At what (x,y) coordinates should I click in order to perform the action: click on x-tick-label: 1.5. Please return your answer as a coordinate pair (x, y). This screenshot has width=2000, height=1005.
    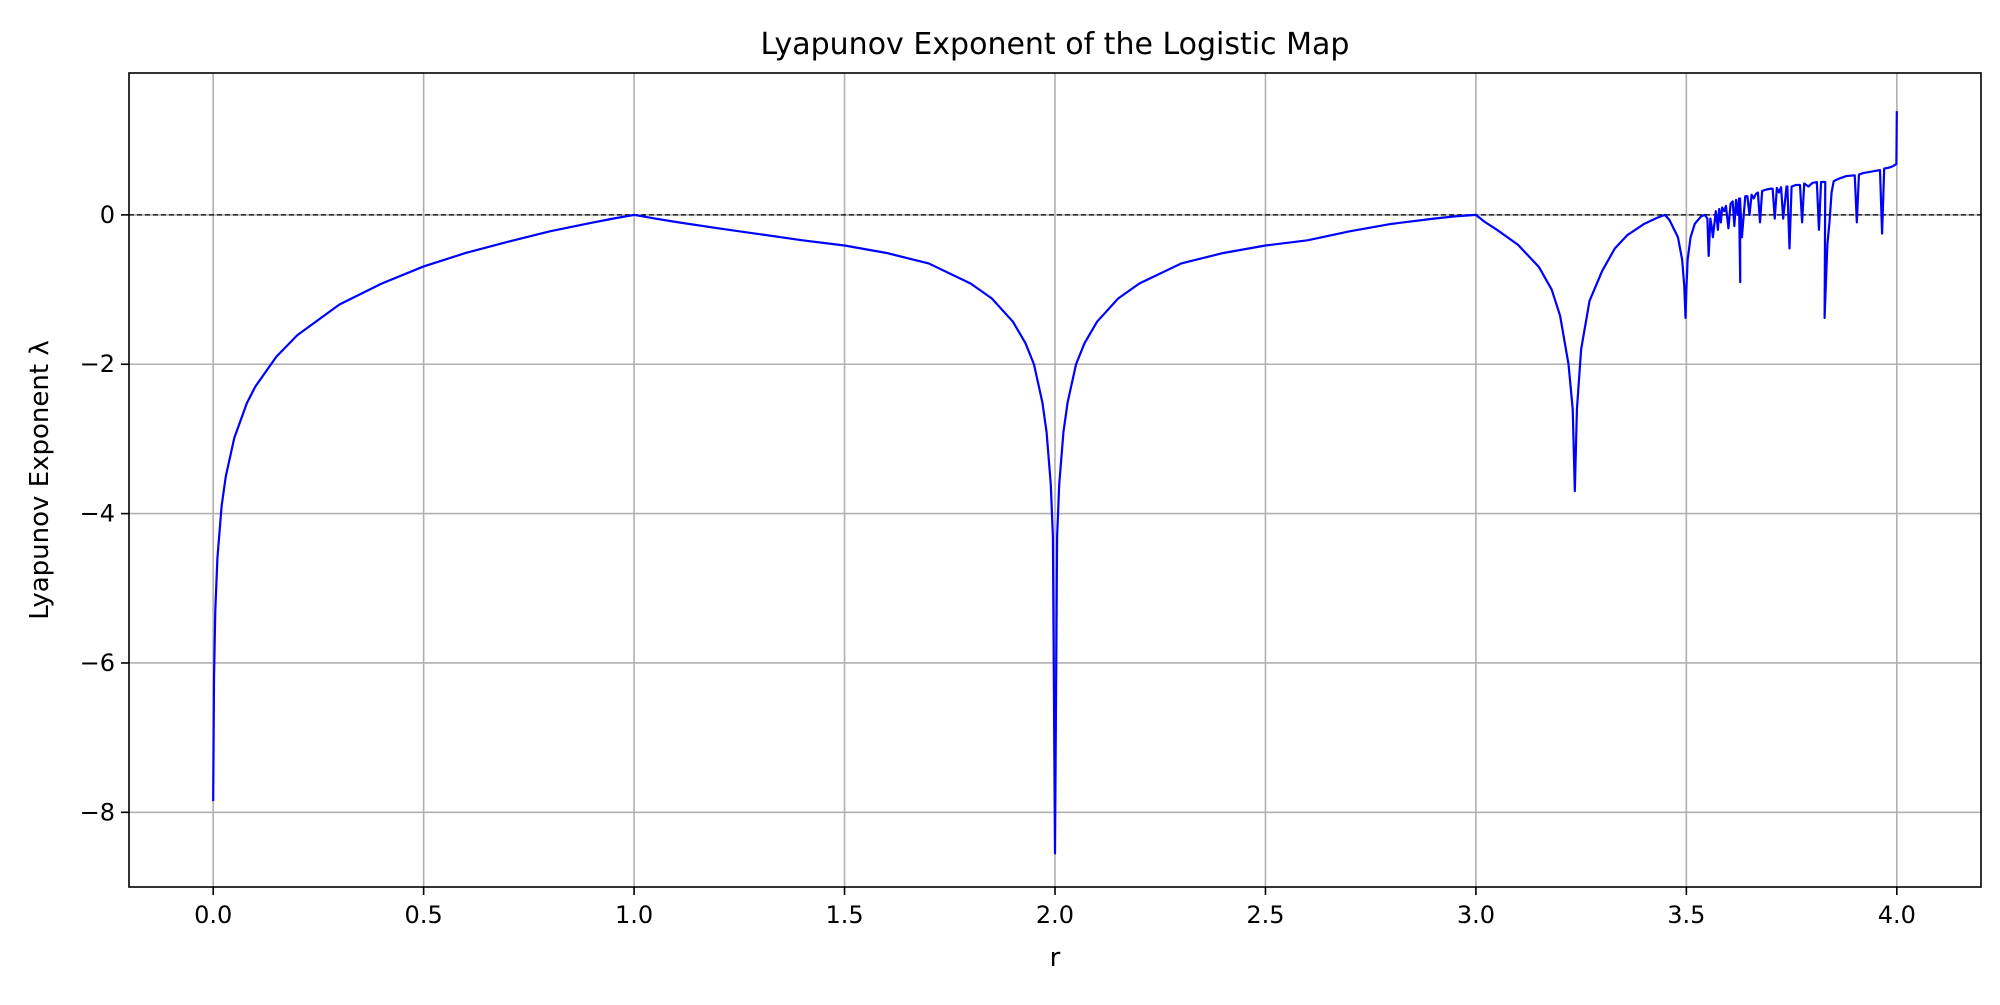
    Looking at the image, I should click on (844, 915).